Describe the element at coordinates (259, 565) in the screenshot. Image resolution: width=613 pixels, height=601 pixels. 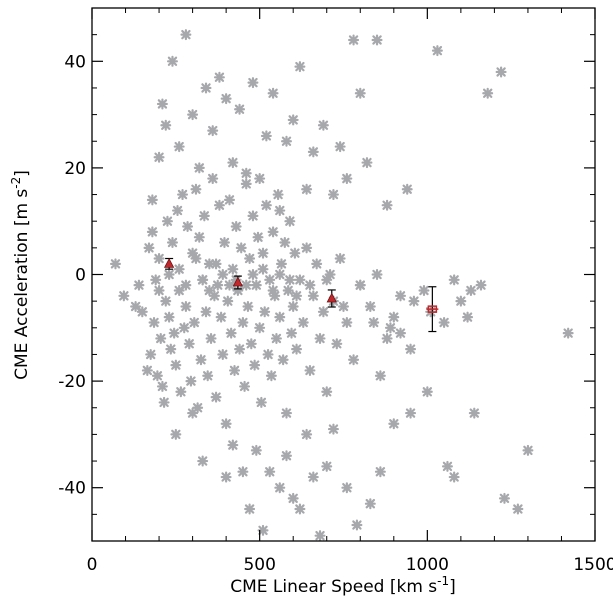
I see `x-tick-label: 500` at that location.